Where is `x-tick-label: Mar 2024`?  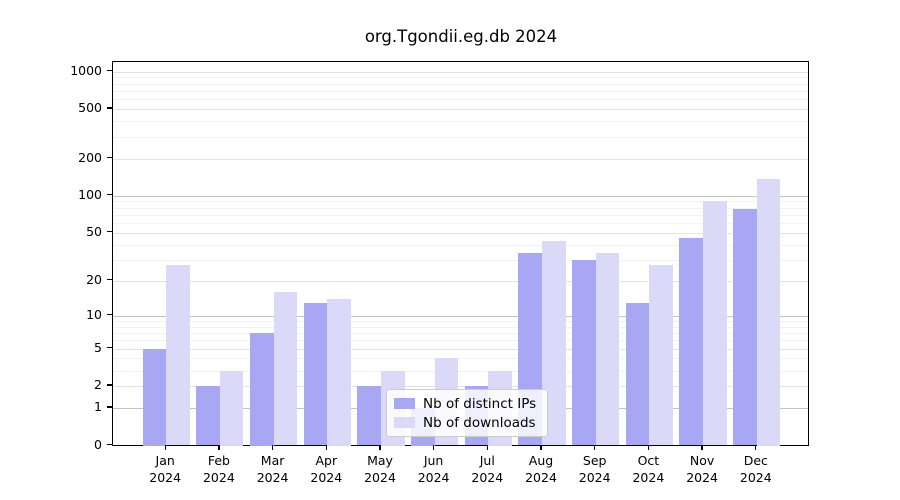
x-tick-label: Mar 2024 is located at coordinates (272, 468).